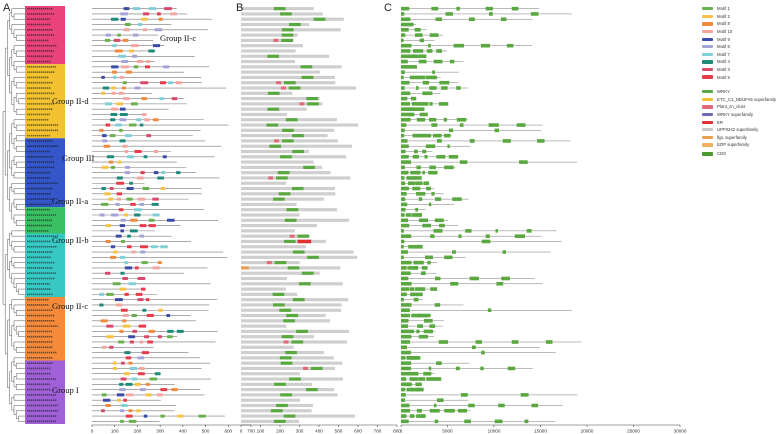  Describe the element at coordinates (70, 306) in the screenshot. I see `group-label-ii-c-bottom: Group II-c` at that location.